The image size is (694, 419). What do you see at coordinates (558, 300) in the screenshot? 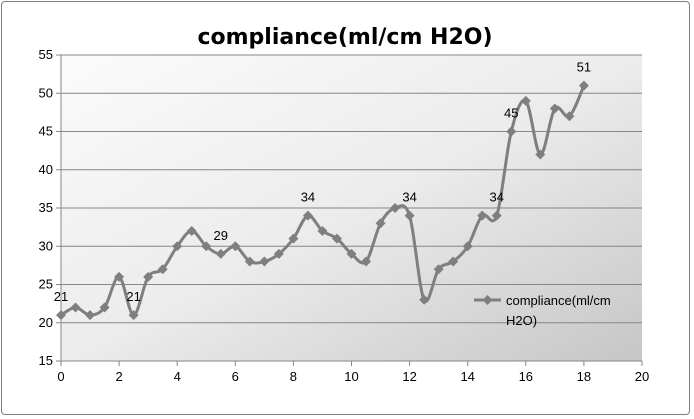
I see `legend-label: compliance(ml/cm` at bounding box center [558, 300].